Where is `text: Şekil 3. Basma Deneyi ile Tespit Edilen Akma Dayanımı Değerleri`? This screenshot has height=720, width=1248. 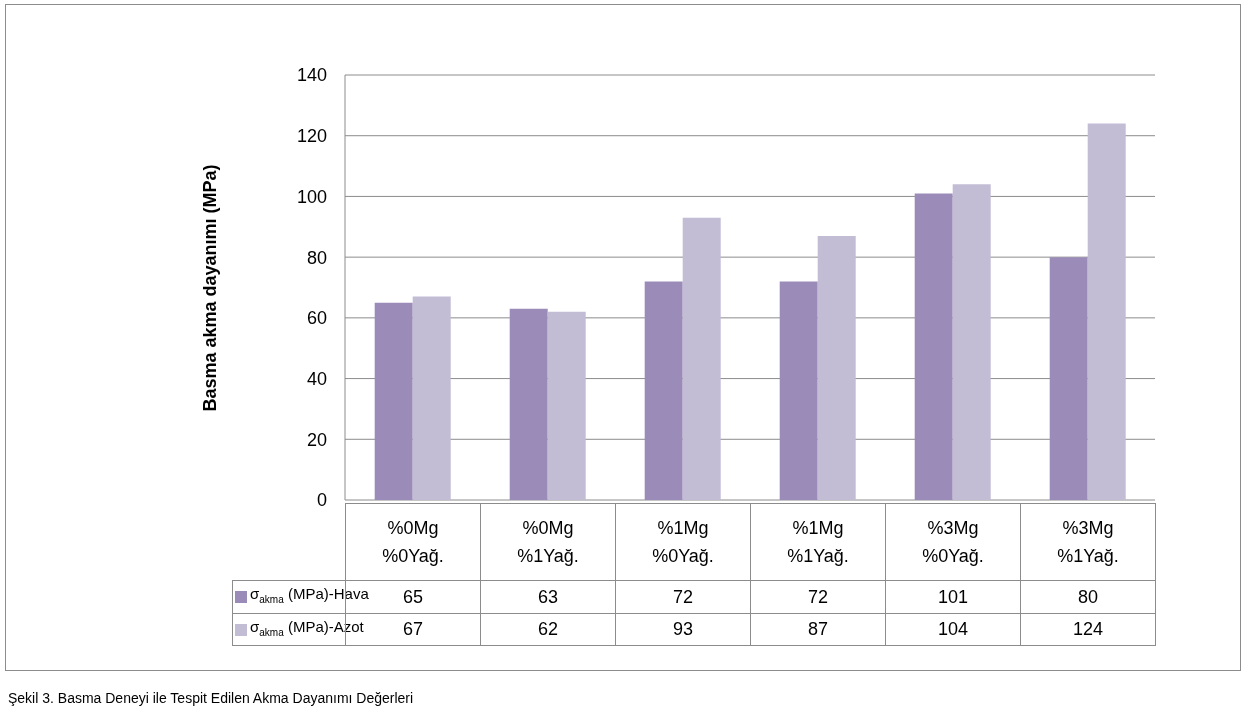 text: Şekil 3. Basma Deneyi ile Tespit Edilen Akma Dayanımı Değerleri is located at coordinates (211, 698).